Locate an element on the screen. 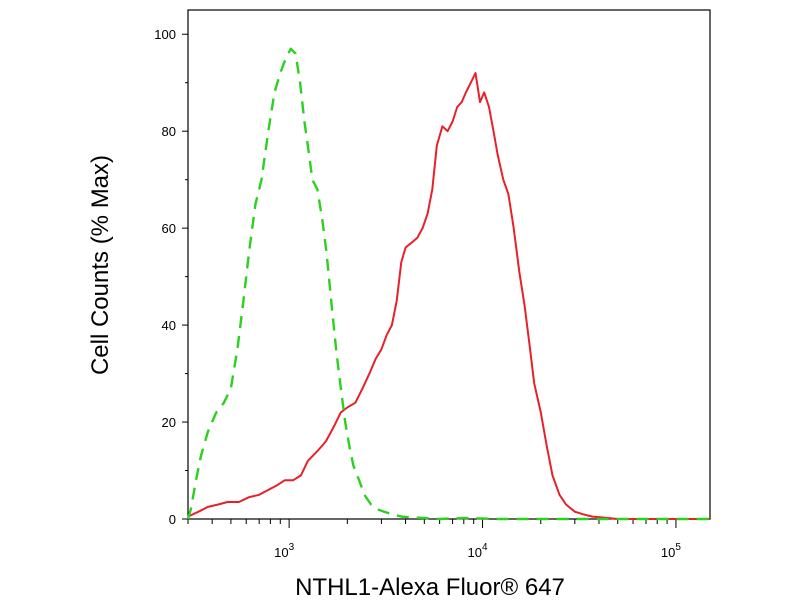  x-tick-label: 10⁵ is located at coordinates (671, 551).